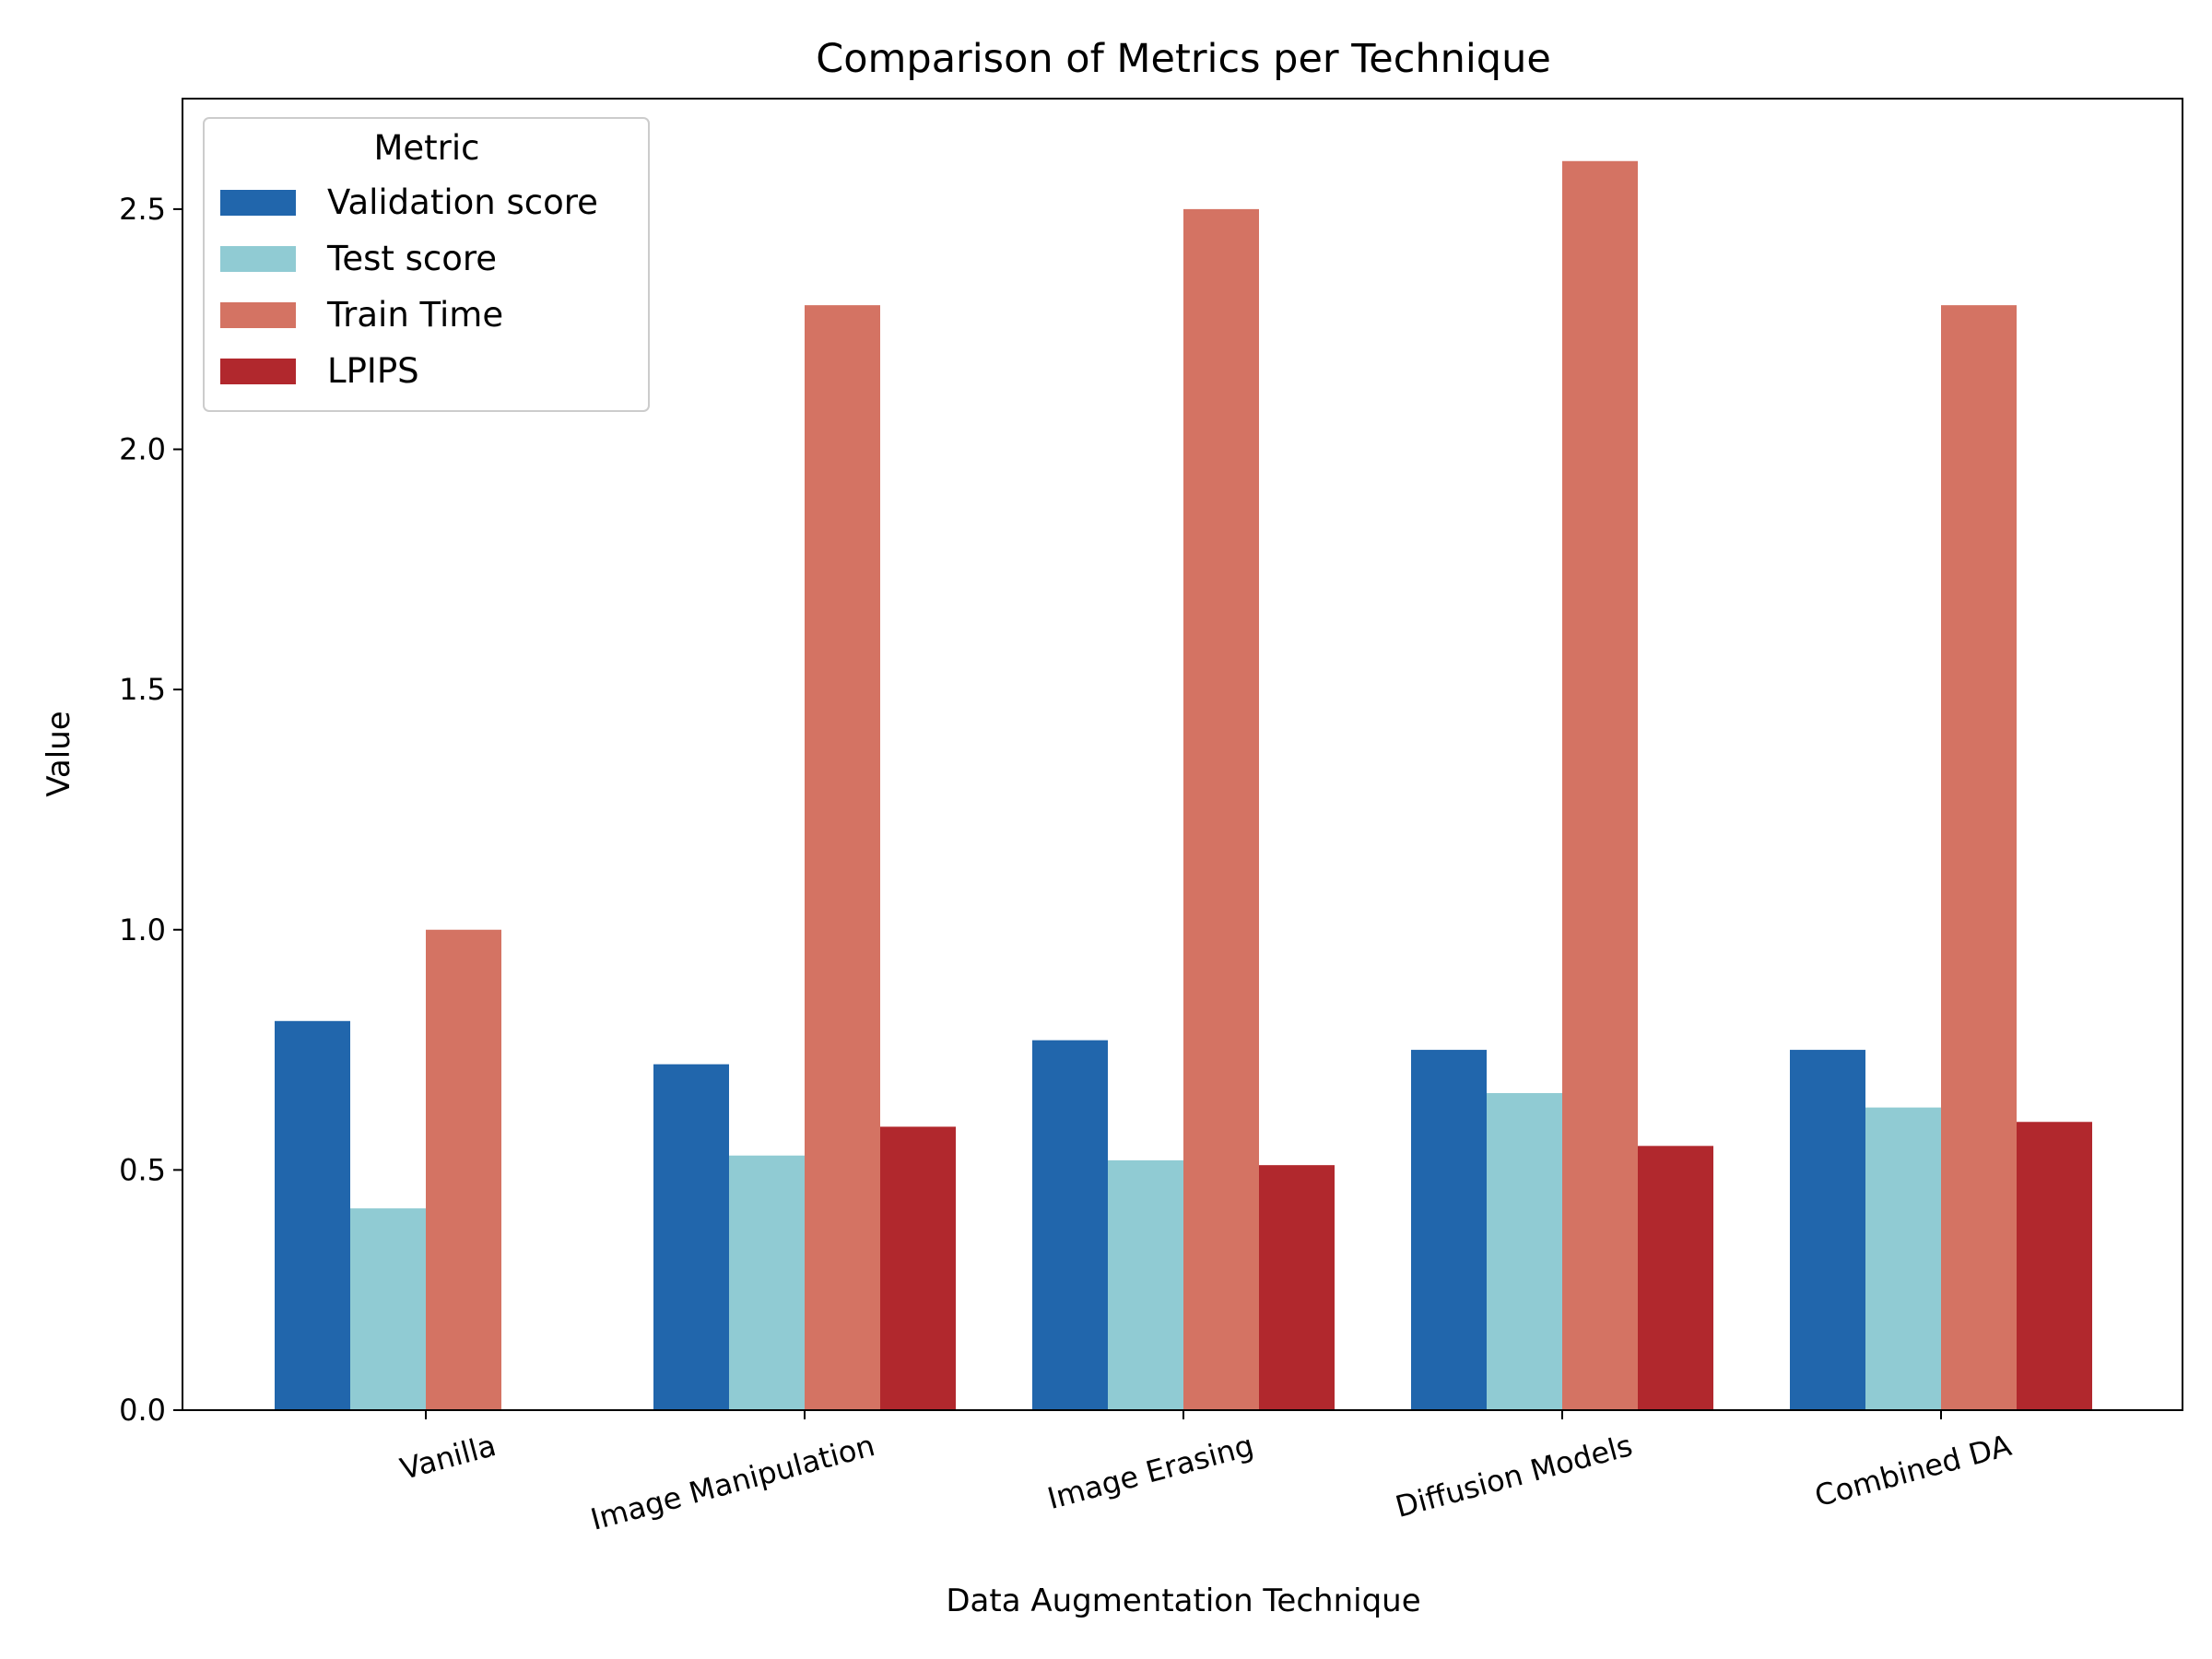 This screenshot has height=1659, width=2212. Describe the element at coordinates (426, 148) in the screenshot. I see `legend-title: Metric` at that location.